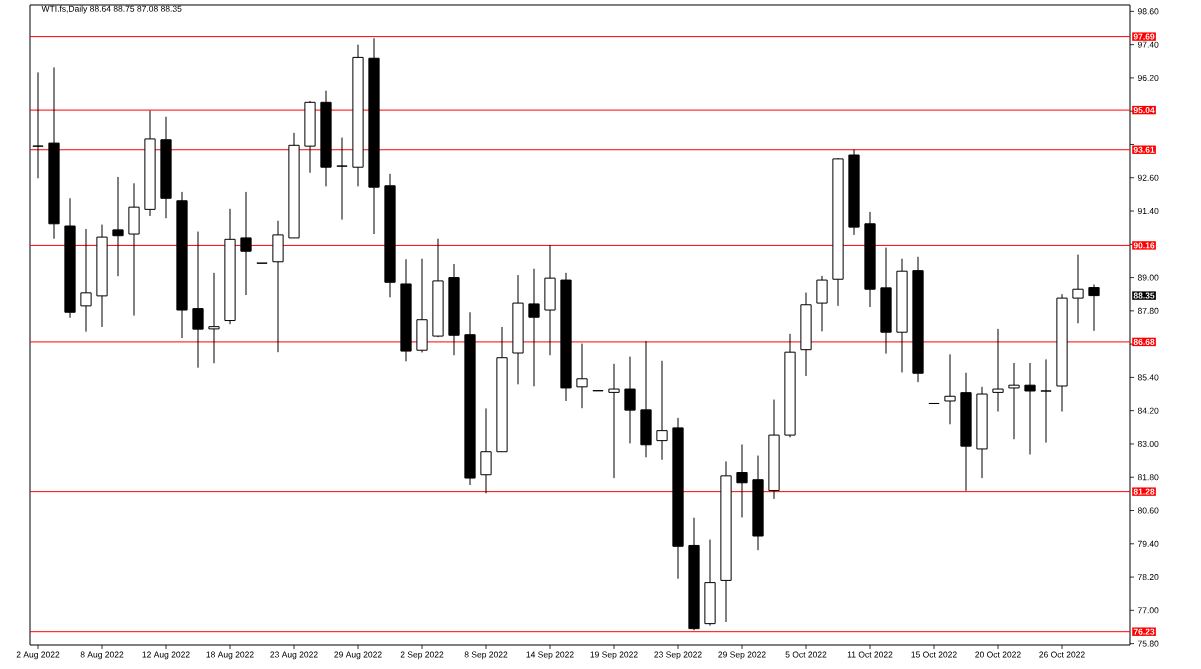  What do you see at coordinates (1148, 510) in the screenshot?
I see `y-tick-label: 80.60` at bounding box center [1148, 510].